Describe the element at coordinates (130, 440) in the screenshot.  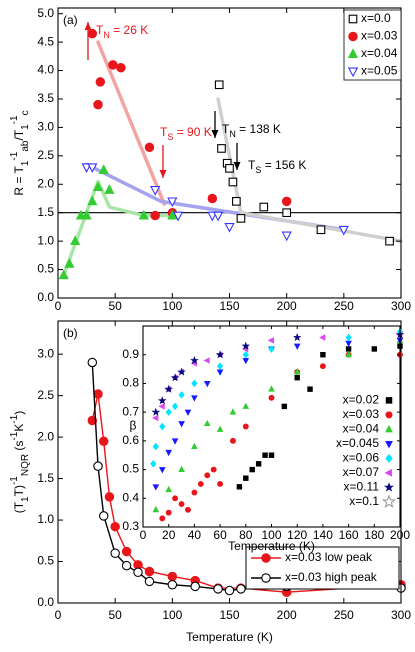
I see `y-tick-label: 0.6` at that location.